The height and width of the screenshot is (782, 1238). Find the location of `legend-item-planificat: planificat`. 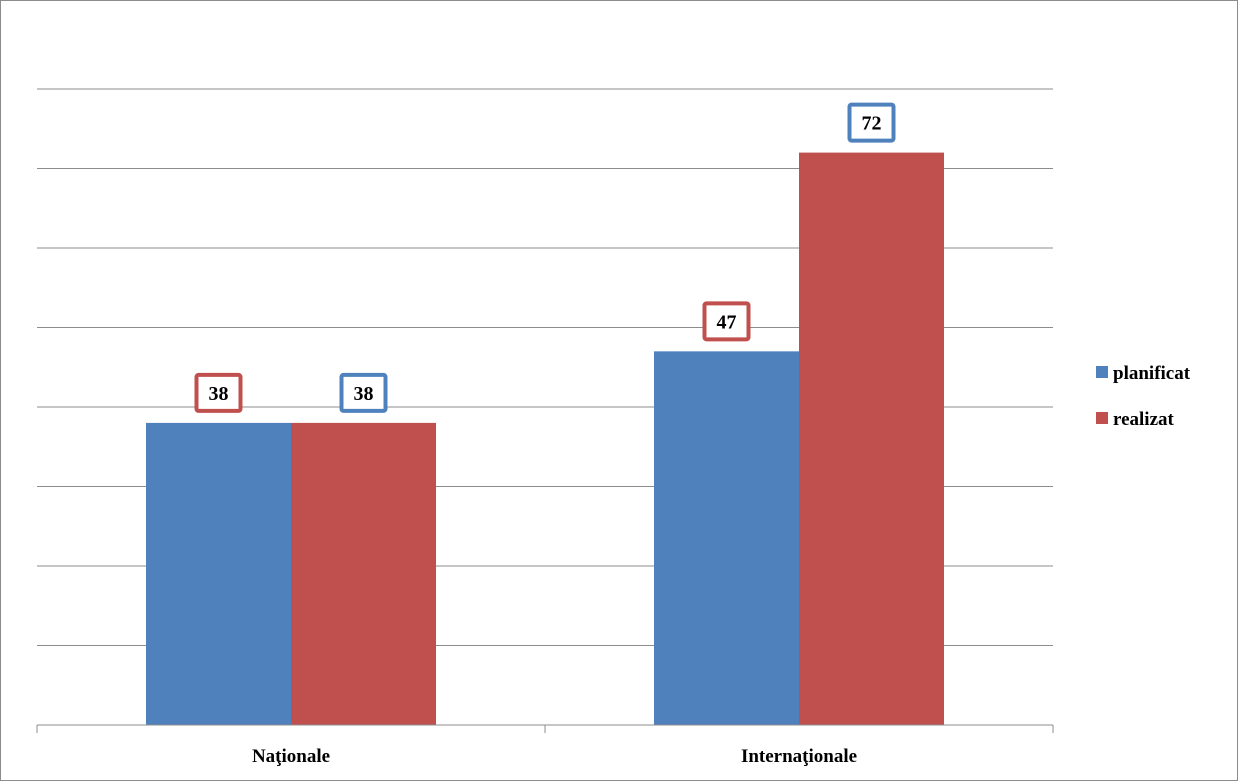

legend-item-planificat: planificat is located at coordinates (1143, 373).